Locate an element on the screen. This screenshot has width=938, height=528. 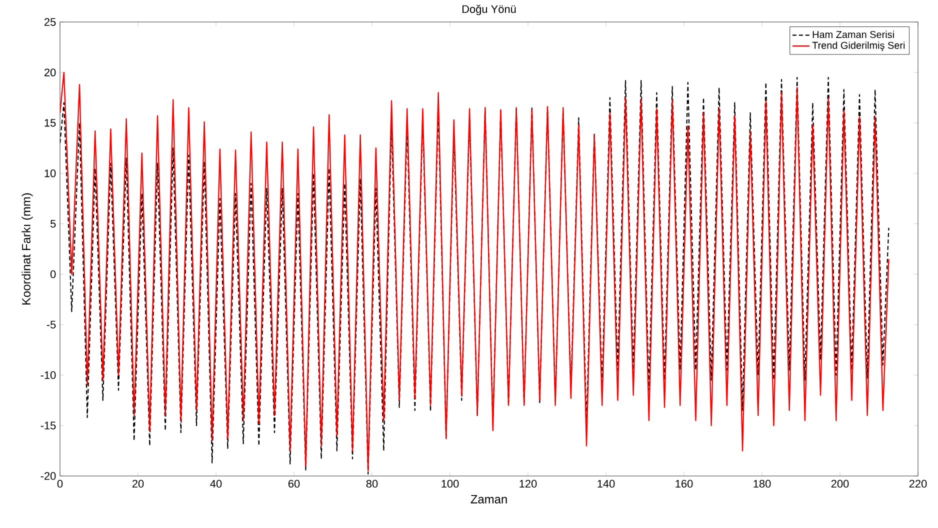
x-axis-title: Zaman is located at coordinates (488, 499).